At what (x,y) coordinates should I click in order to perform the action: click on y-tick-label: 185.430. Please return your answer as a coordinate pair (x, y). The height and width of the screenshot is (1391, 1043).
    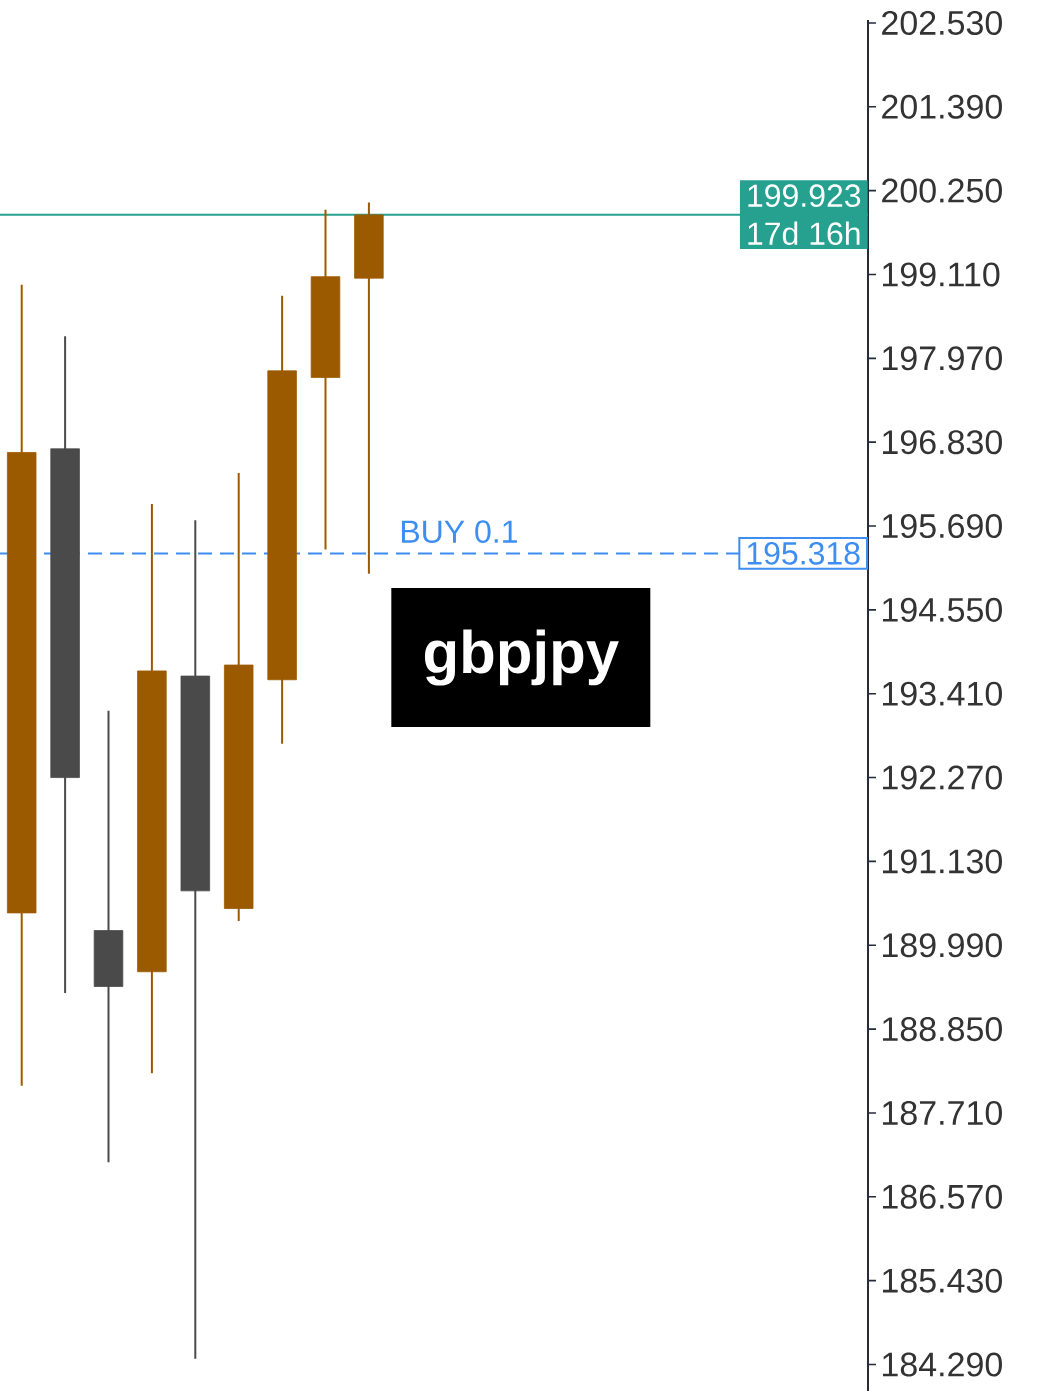
    Looking at the image, I should click on (942, 1280).